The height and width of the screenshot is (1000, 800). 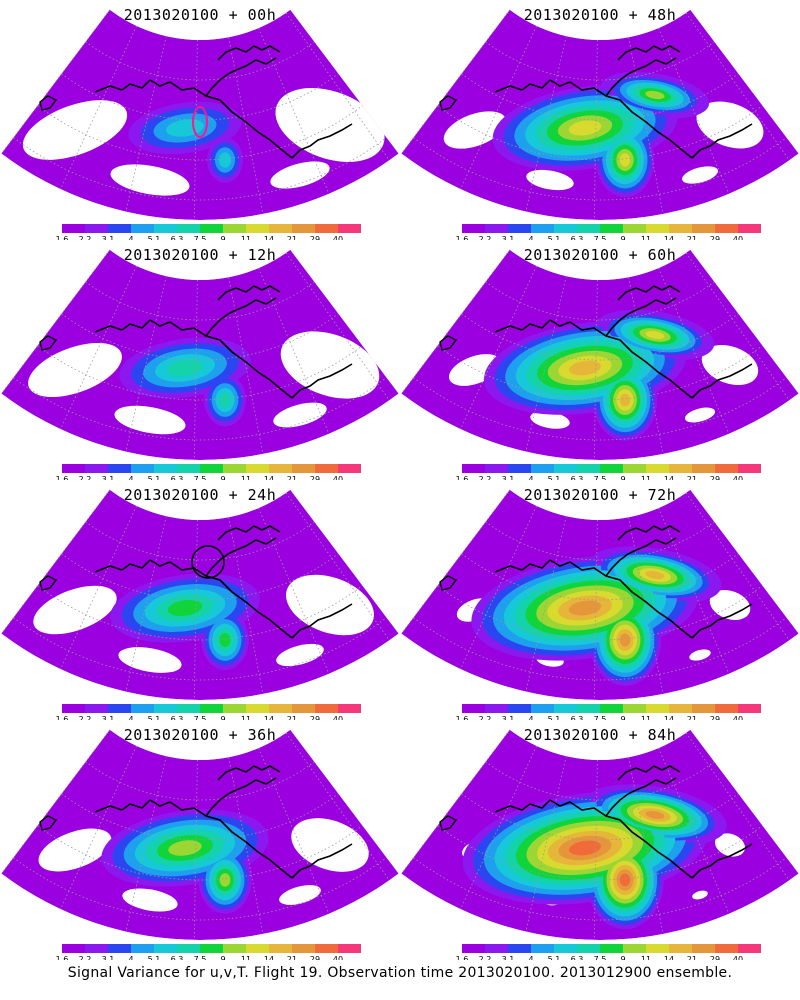 What do you see at coordinates (200, 495) in the screenshot?
I see `panel-title: 2013020100 + 24h` at bounding box center [200, 495].